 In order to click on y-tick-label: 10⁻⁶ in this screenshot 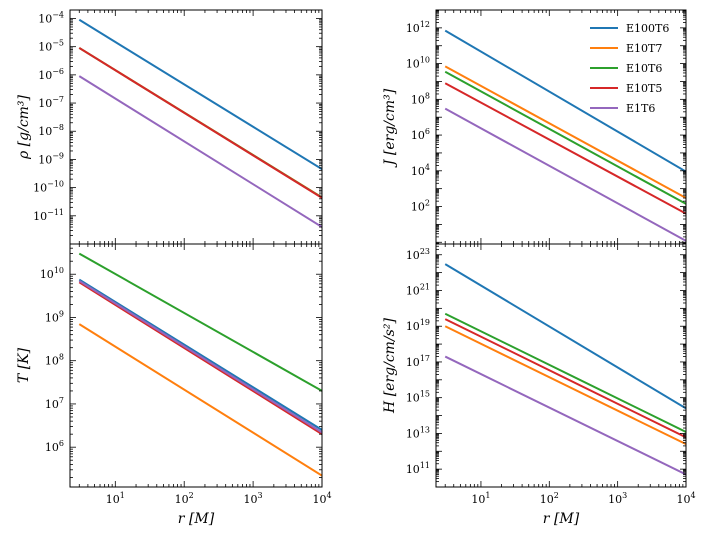, I will do `click(51, 74)`.